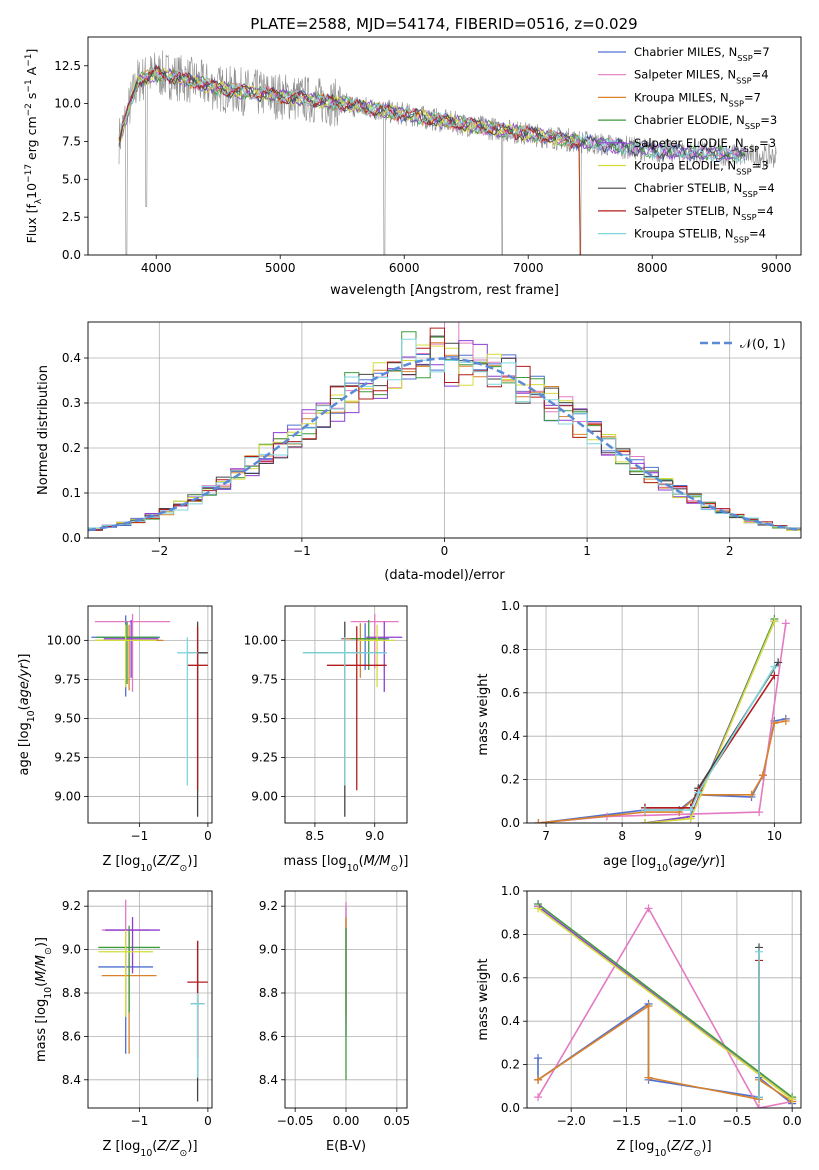  I want to click on y-axis-label: mass [log10(M/M⊙)], so click(44, 999).